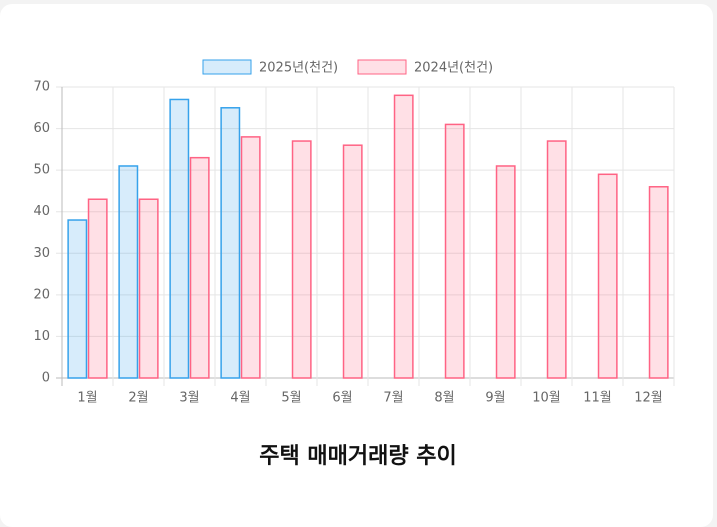 The height and width of the screenshot is (527, 717). I want to click on y-tick-label: 10, so click(41, 336).